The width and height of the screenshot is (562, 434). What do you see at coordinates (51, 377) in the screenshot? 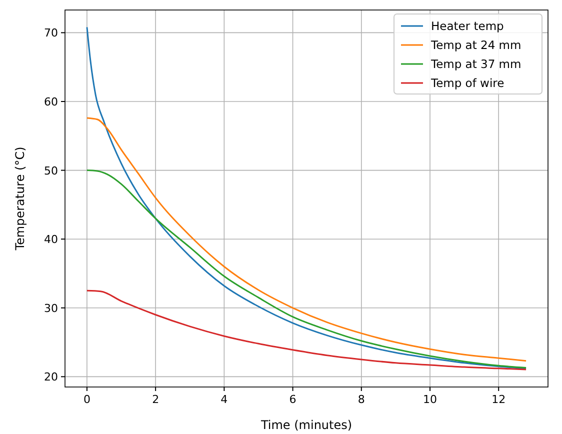
I see `y-tick-label: 20` at bounding box center [51, 377].